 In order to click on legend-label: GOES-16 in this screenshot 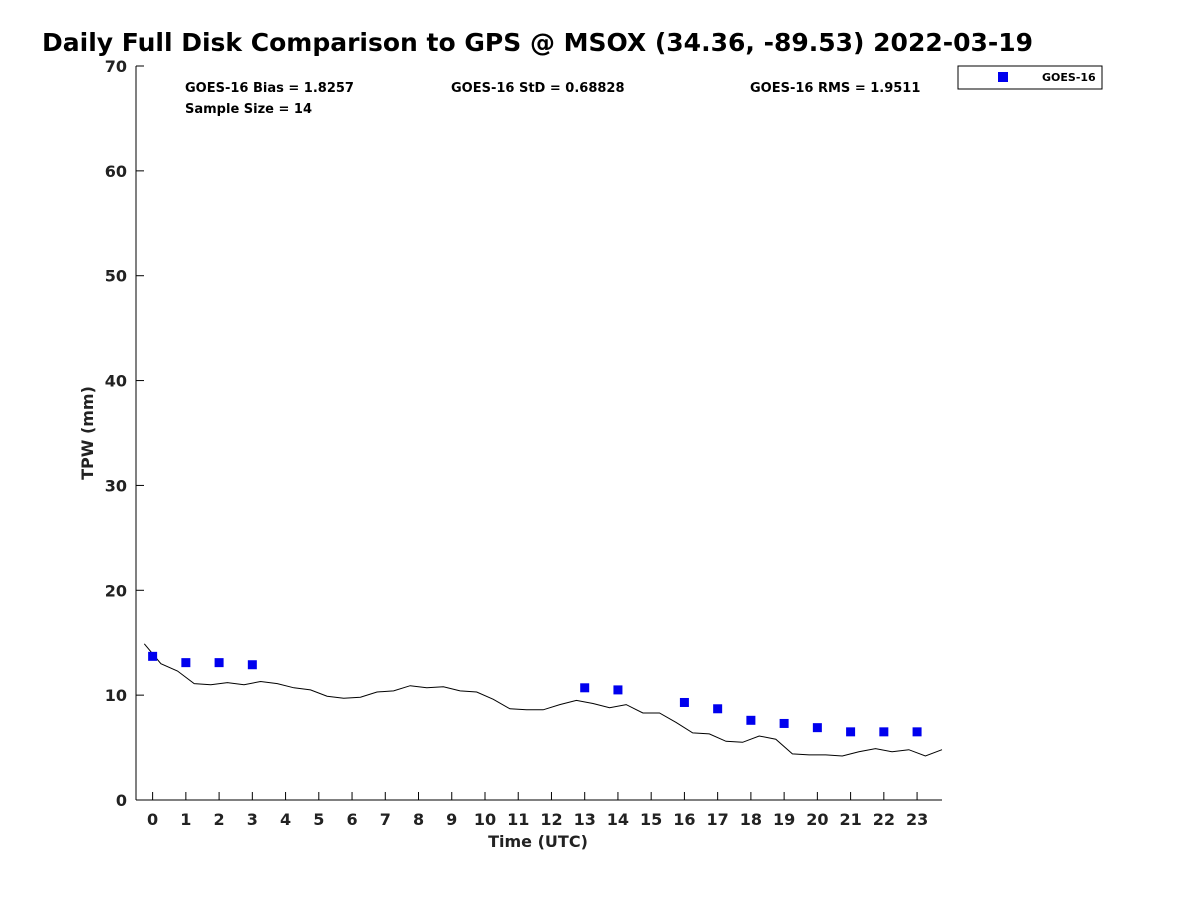, I will do `click(1069, 77)`.